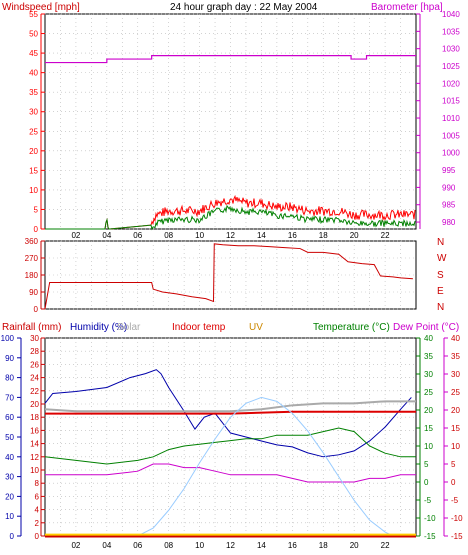 The height and width of the screenshot is (555, 468). Describe the element at coordinates (451, 83) in the screenshot. I see `baro-tick-label: 1020` at that location.